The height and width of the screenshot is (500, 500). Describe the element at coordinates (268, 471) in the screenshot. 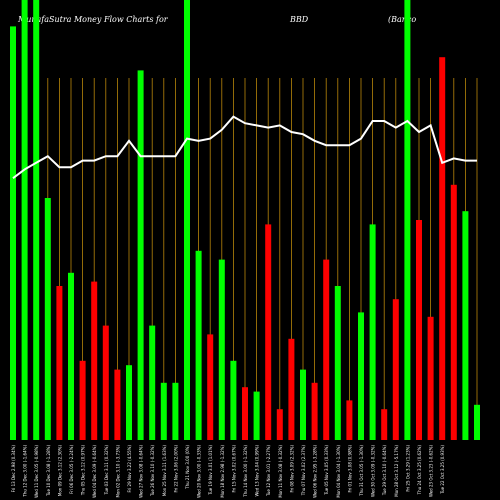

I see `x-axis-date-label: Tue 12 Nov 3.01 (-2.27%)` at that location.